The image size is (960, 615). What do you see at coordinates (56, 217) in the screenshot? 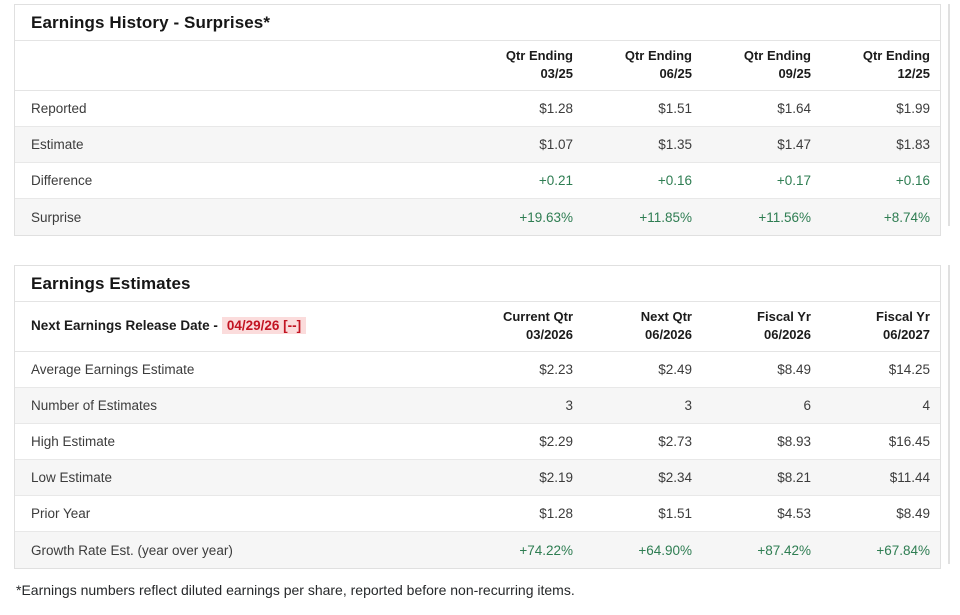
I see `row-label: Surprise` at bounding box center [56, 217].